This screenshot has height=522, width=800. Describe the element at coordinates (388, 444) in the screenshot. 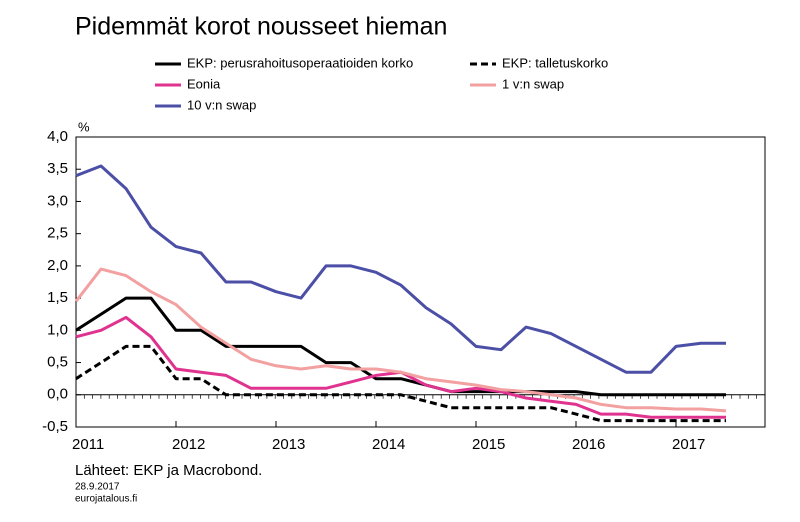

I see `x-tick-label: 2014` at that location.